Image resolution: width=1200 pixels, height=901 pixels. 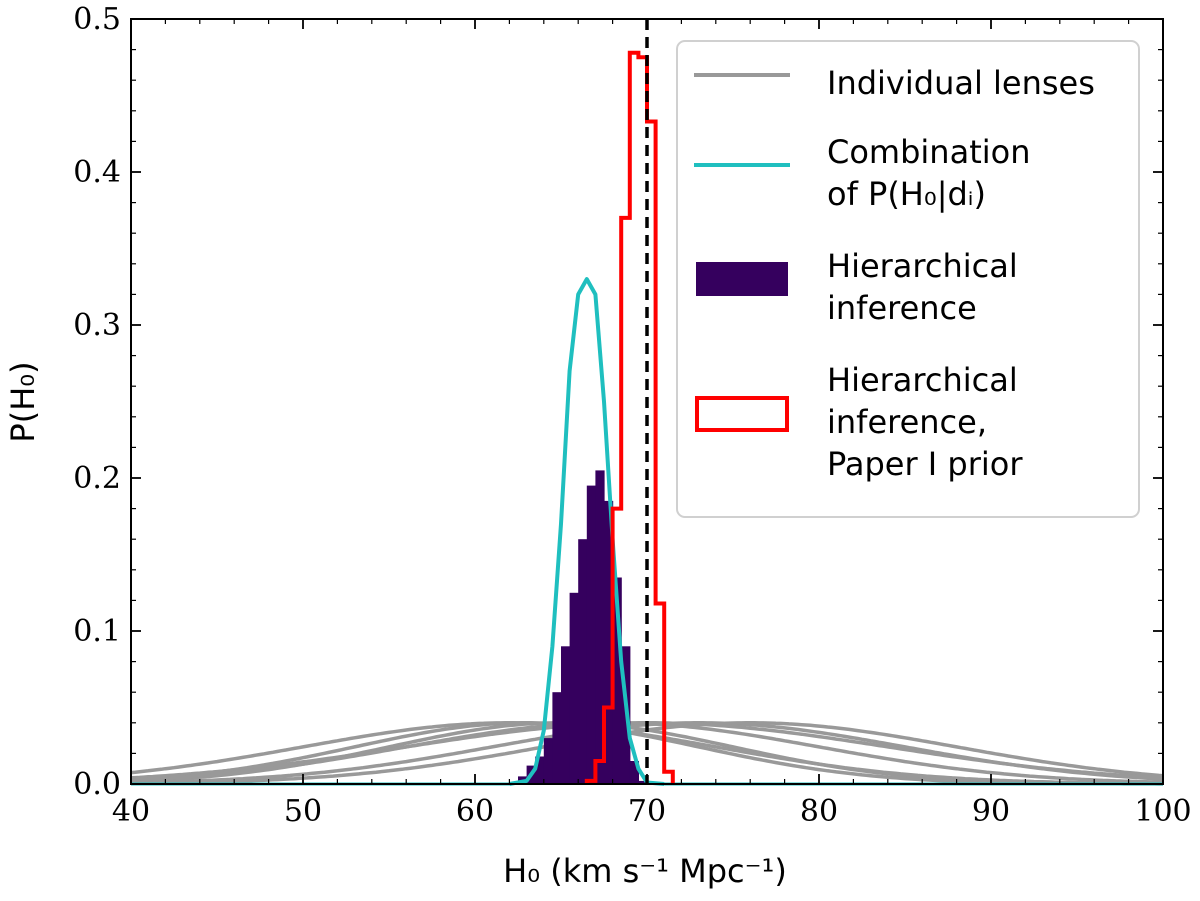 What do you see at coordinates (928, 152) in the screenshot?
I see `legend-label-line: Combination` at bounding box center [928, 152].